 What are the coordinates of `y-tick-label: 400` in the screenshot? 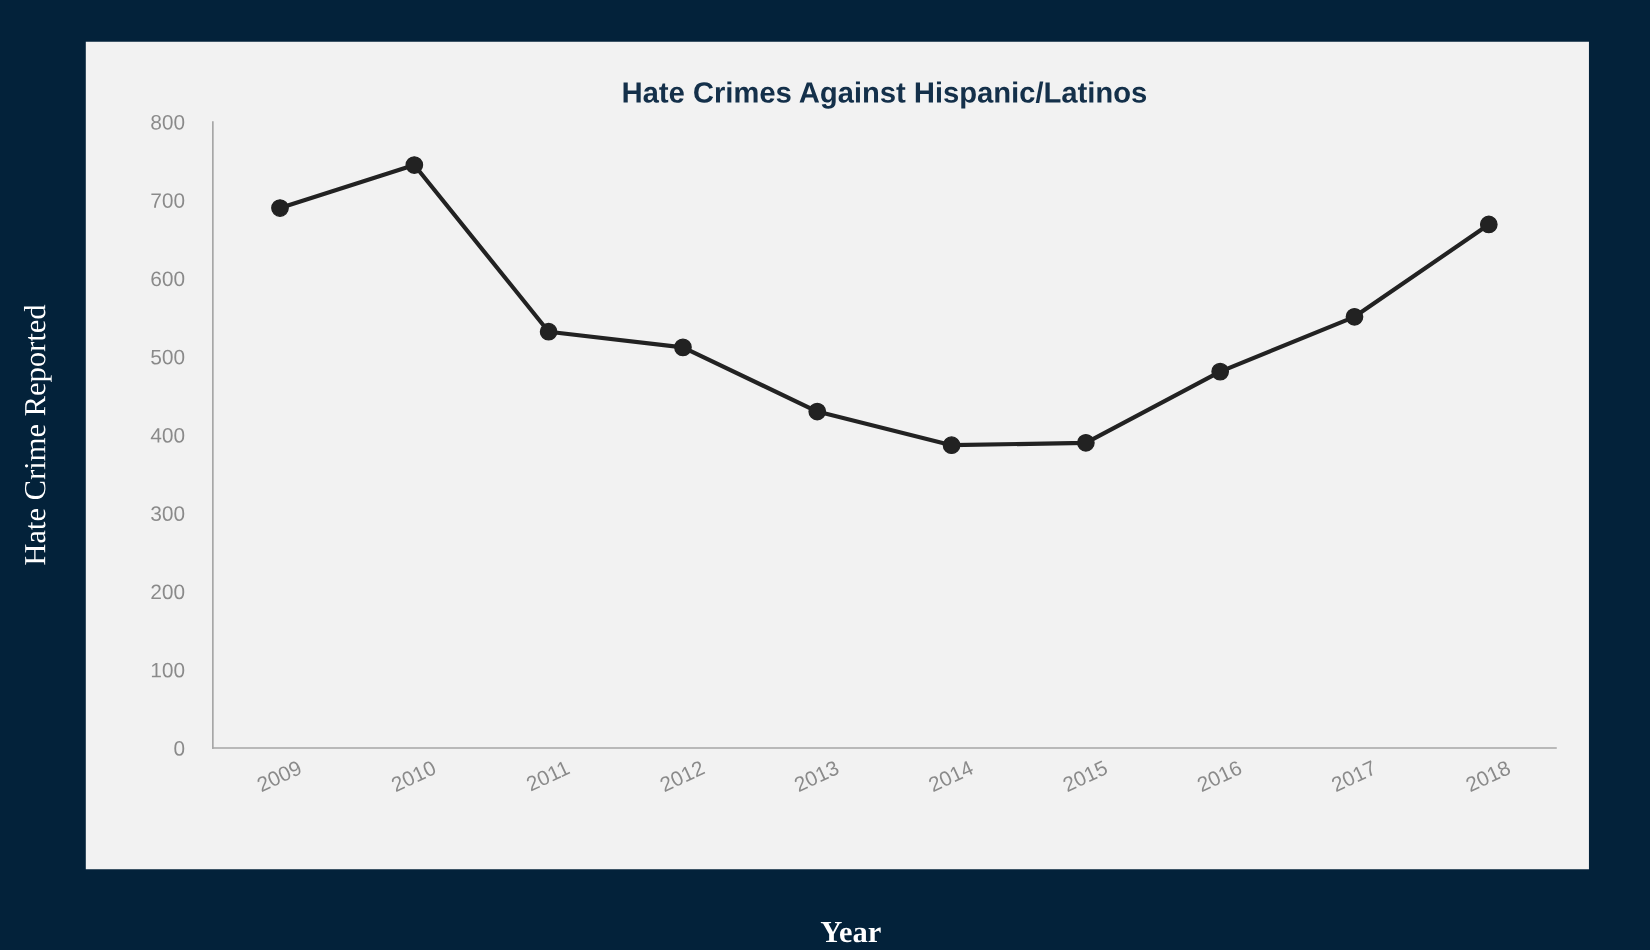 It's located at (167, 435).